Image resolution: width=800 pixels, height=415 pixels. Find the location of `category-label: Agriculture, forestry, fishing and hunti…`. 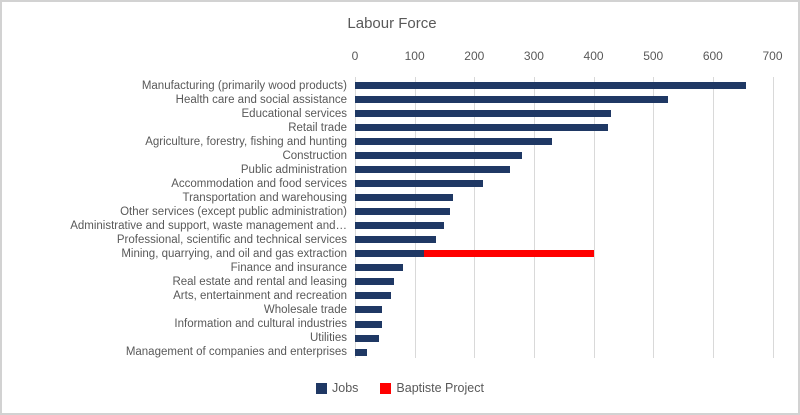

category-label: Agriculture, forestry, fishing and hunti… is located at coordinates (246, 141).